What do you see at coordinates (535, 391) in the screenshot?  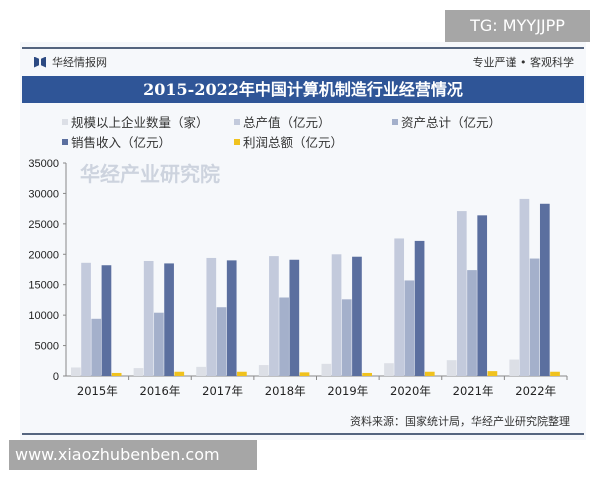 I see `x-tick-label: 2022年` at bounding box center [535, 391].